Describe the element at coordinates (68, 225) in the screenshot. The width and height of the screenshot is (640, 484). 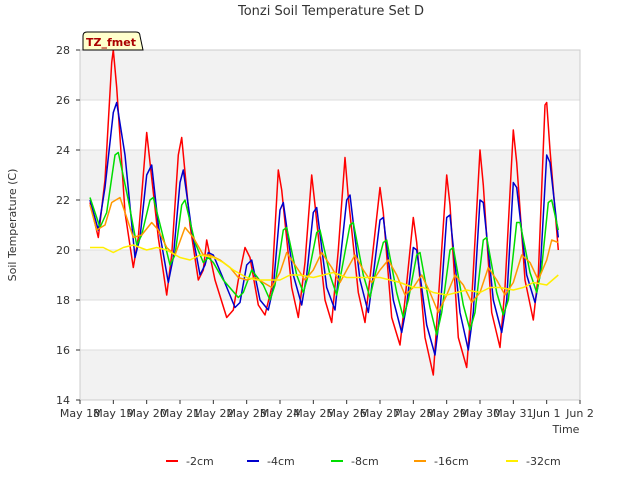
I see `y-axis-ticks: 14 16 18 20 22 24 26 28` at that location.